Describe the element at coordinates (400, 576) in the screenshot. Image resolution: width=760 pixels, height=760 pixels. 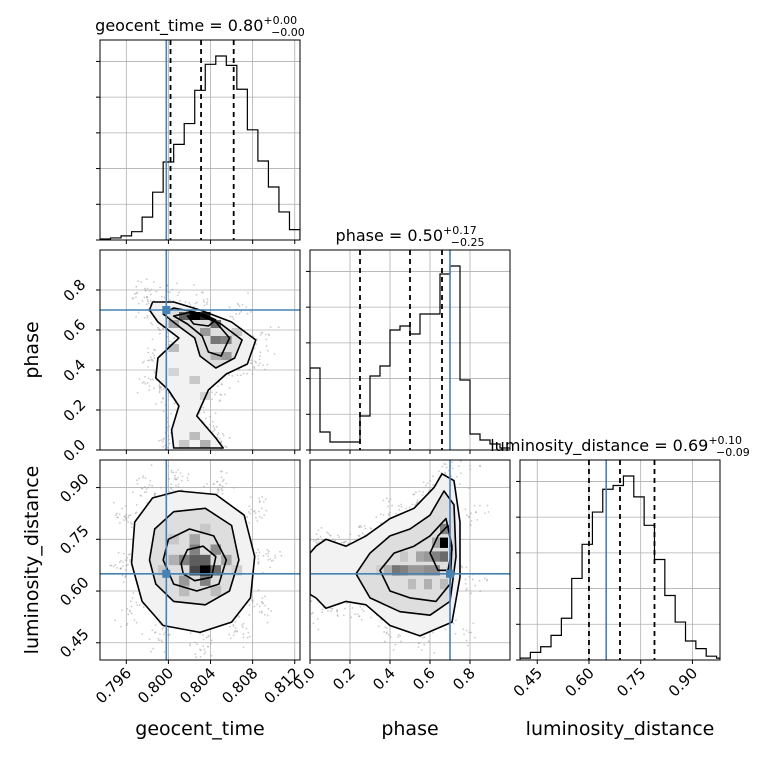
I see `pair-panel-phase-luminosity_distance: 0.0 0.2 0.4 0.6 0.8` at that location.